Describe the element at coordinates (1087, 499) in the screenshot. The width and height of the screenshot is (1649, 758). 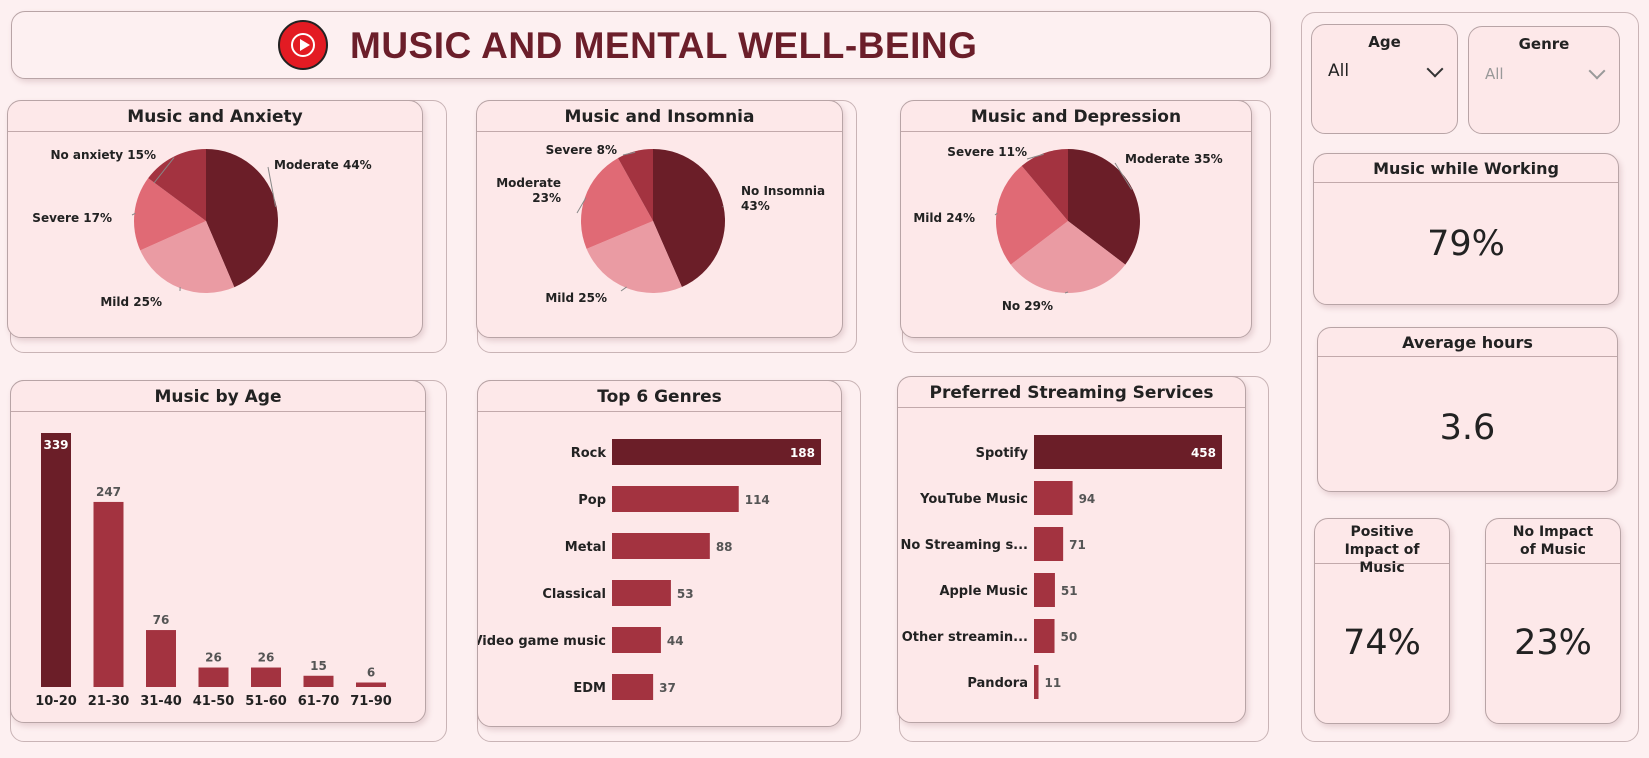
I see `bar-value-label: 94` at that location.